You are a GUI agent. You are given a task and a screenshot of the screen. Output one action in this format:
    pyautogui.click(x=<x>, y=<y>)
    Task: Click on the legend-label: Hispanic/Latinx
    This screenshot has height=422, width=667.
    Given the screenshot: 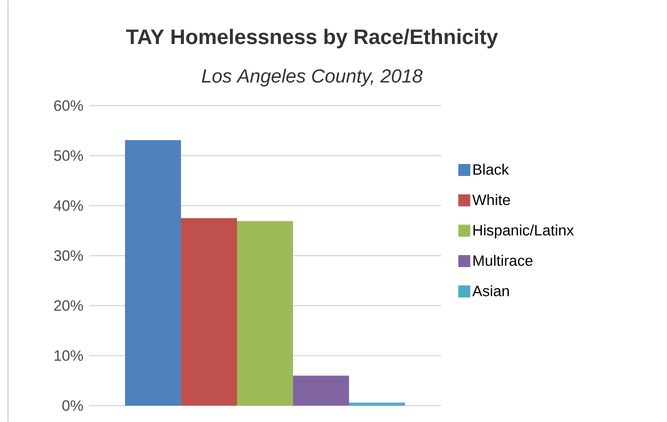 What is the action you would take?
    pyautogui.click(x=524, y=231)
    